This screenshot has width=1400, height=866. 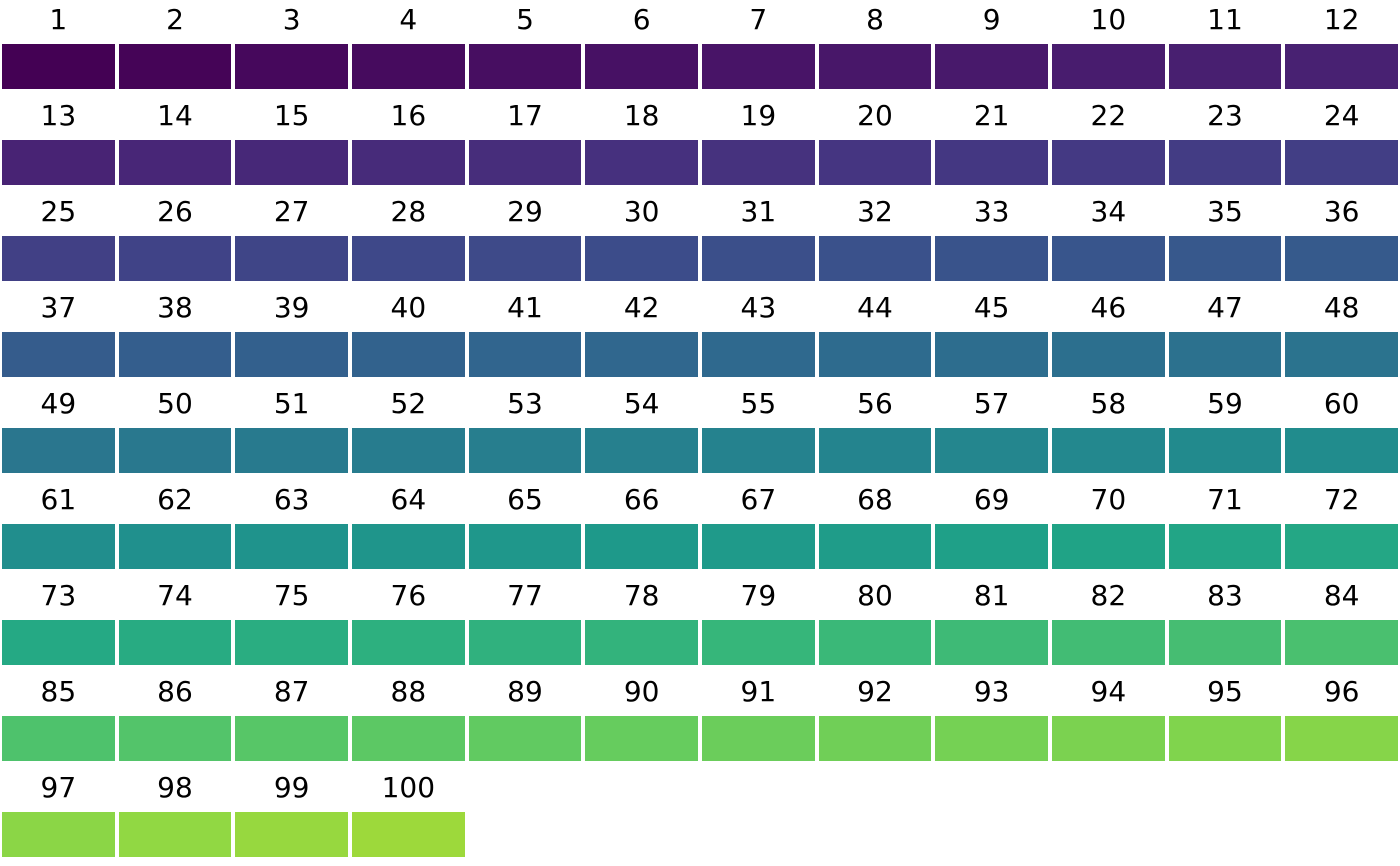 What do you see at coordinates (758, 19) in the screenshot?
I see `swatch-label: 7` at bounding box center [758, 19].